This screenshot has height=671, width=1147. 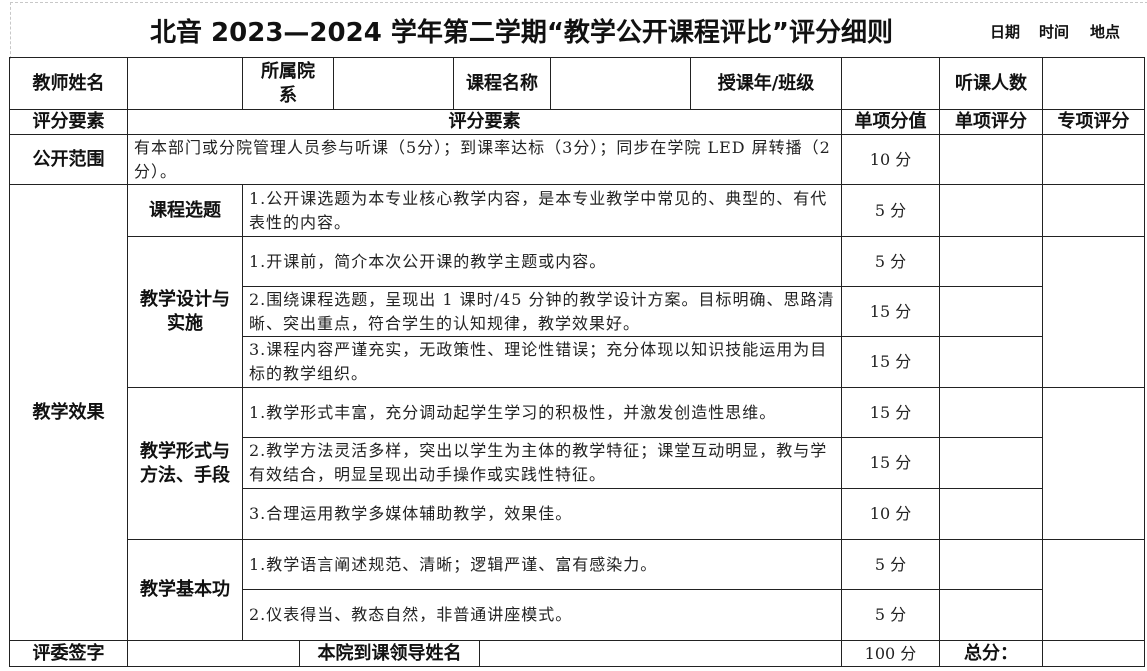 I want to click on listeners-label: 听课人数, so click(x=991, y=83).